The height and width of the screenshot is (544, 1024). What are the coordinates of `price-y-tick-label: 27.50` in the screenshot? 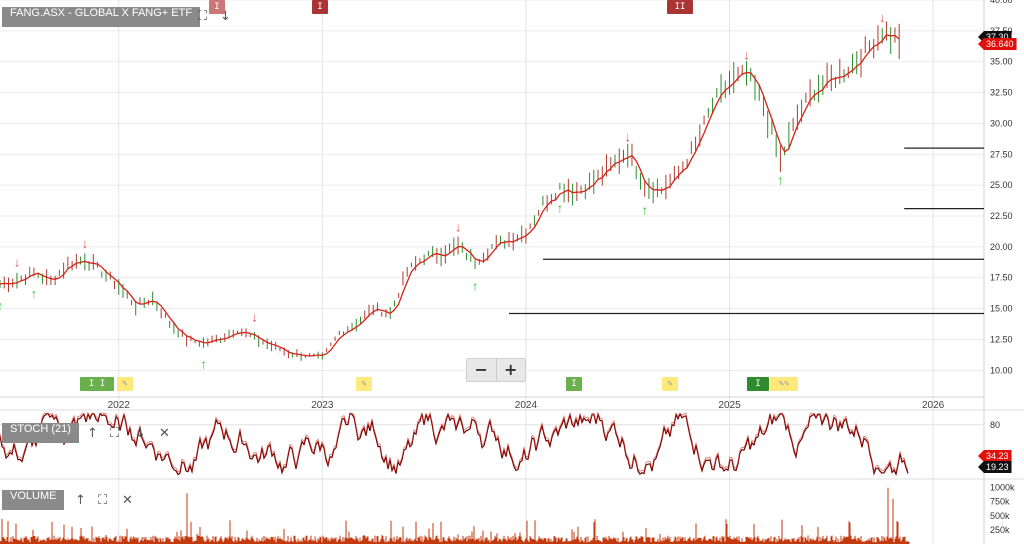 It's located at (1001, 154).